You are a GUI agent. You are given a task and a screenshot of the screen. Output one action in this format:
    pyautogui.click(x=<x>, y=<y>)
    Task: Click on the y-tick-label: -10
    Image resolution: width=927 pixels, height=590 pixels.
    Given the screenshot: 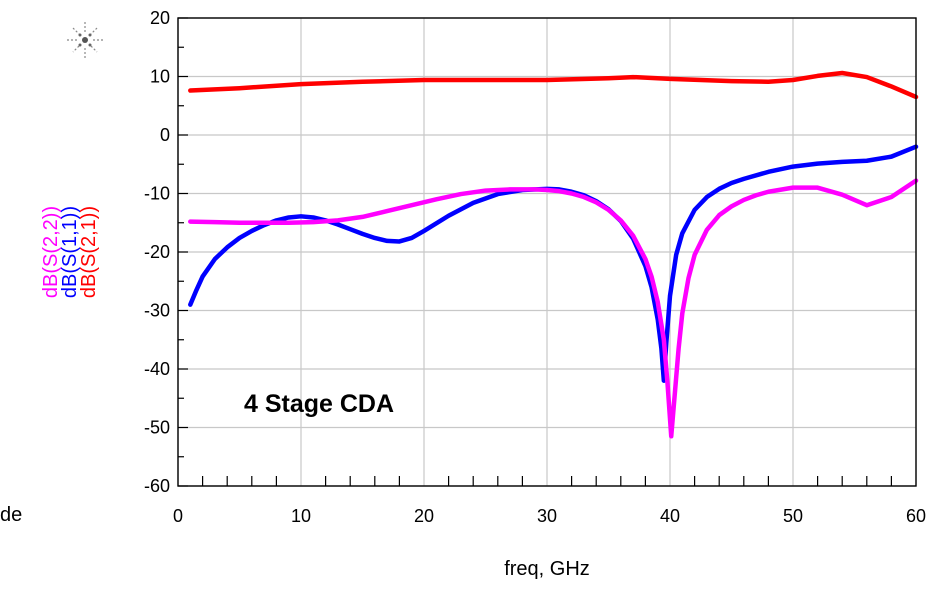 What is the action you would take?
    pyautogui.click(x=157, y=194)
    